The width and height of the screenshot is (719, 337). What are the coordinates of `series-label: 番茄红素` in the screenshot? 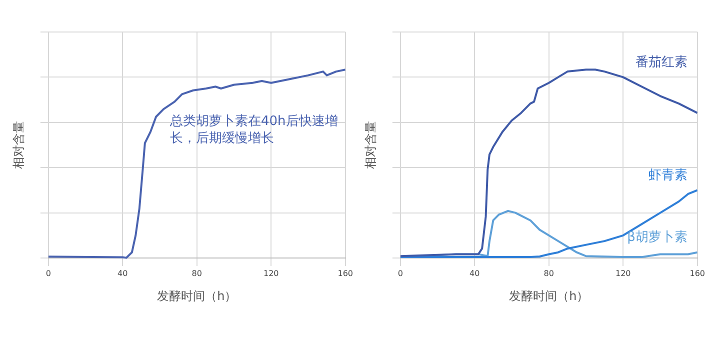 It's located at (661, 62).